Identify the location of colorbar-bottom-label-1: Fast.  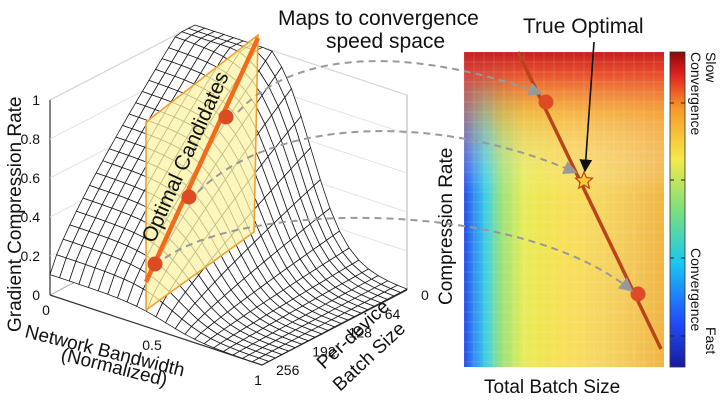
(711, 340).